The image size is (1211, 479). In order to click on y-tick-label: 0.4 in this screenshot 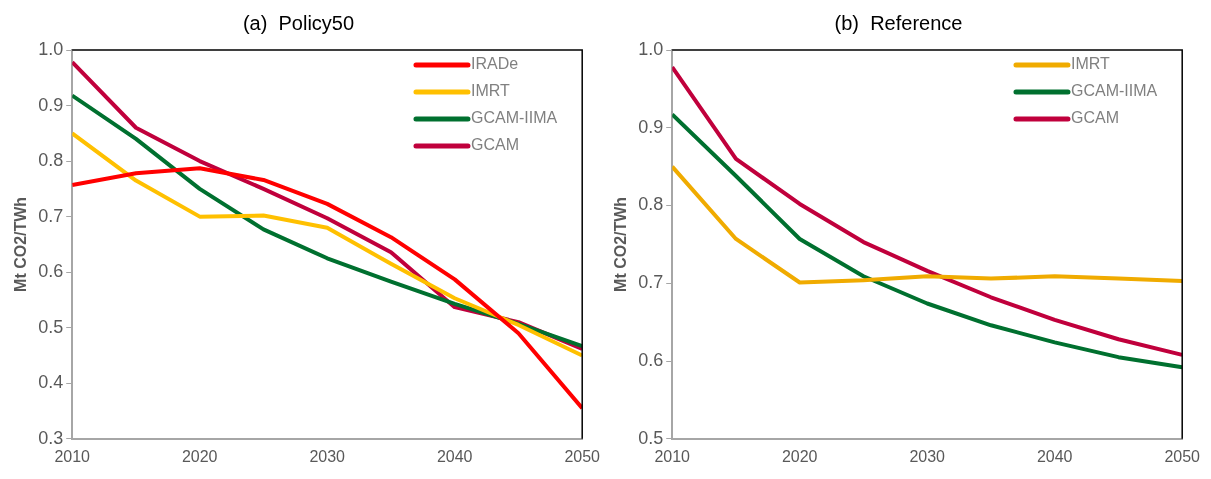, I will do `click(51, 382)`.